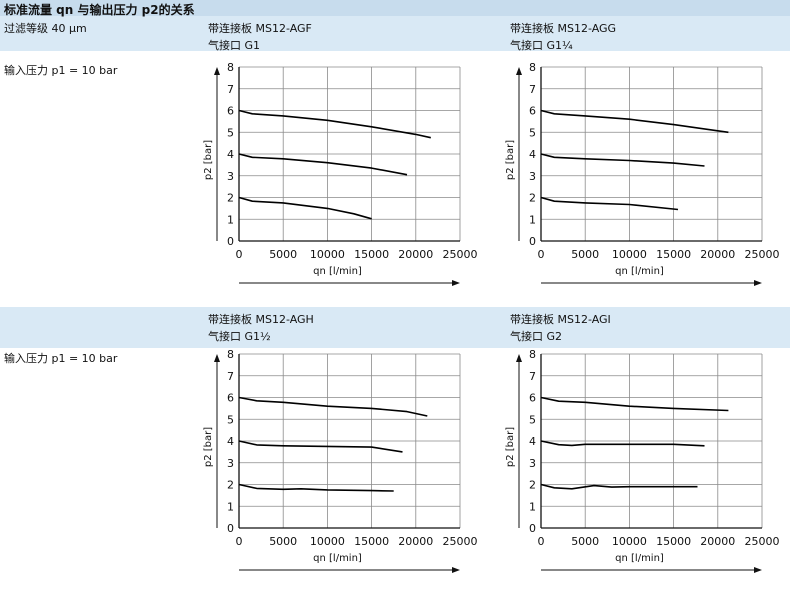 The image size is (790, 594). Describe the element at coordinates (541, 45) in the screenshot. I see `panel-2-port: 气接口 G1¼` at that location.